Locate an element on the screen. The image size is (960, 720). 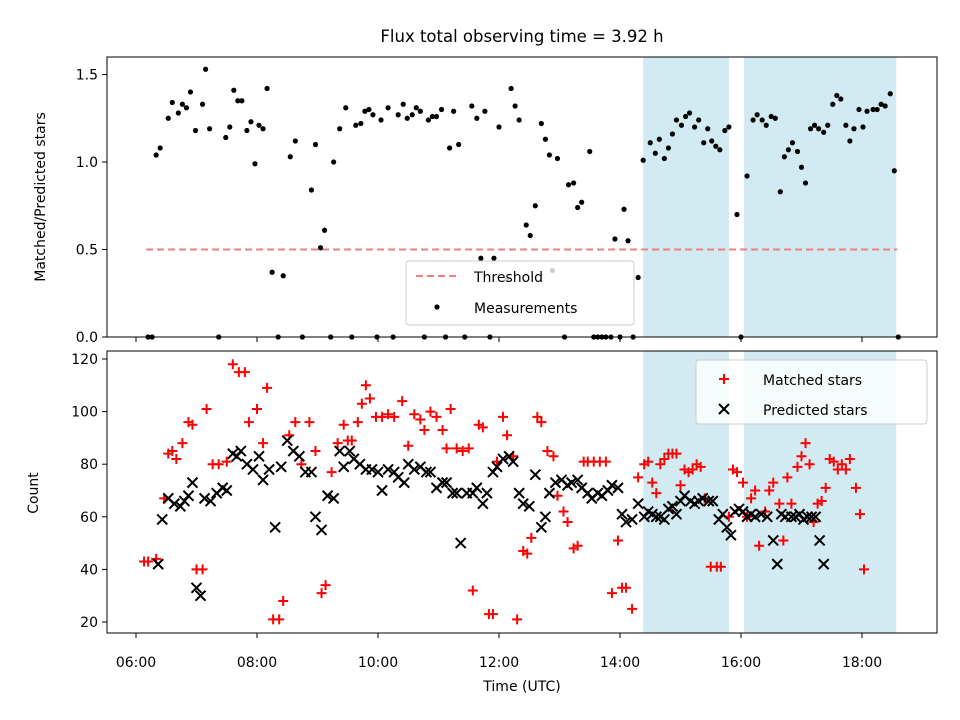
bottom-x-ticks: 06:00 08:00 10:00 12:00 14:00 16:00 18:00 is located at coordinates (499, 652).